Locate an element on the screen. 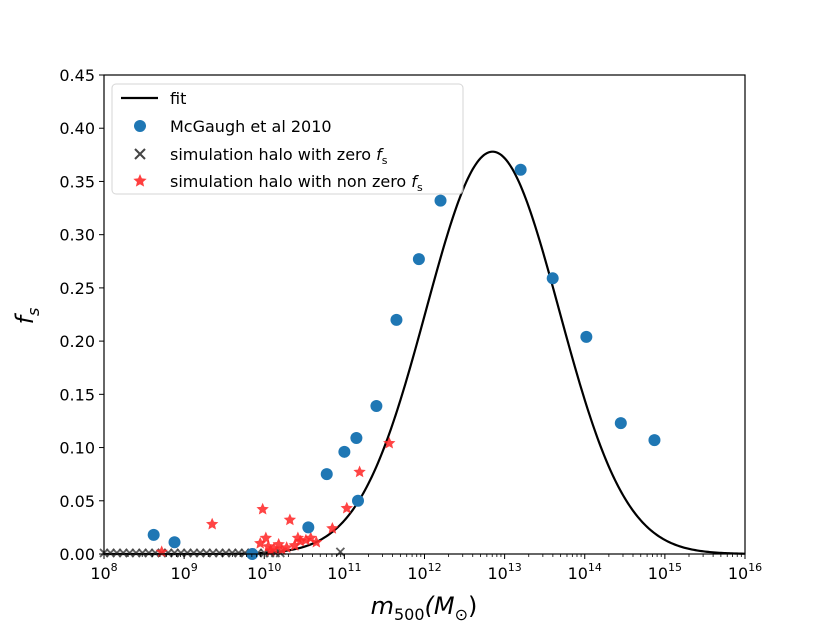 The image size is (830, 623). y-axis: 0.00 0.05 0.10 0.15 0.20 0.25 0.30 0.35 0.40 0.45 is located at coordinates (81, 315).